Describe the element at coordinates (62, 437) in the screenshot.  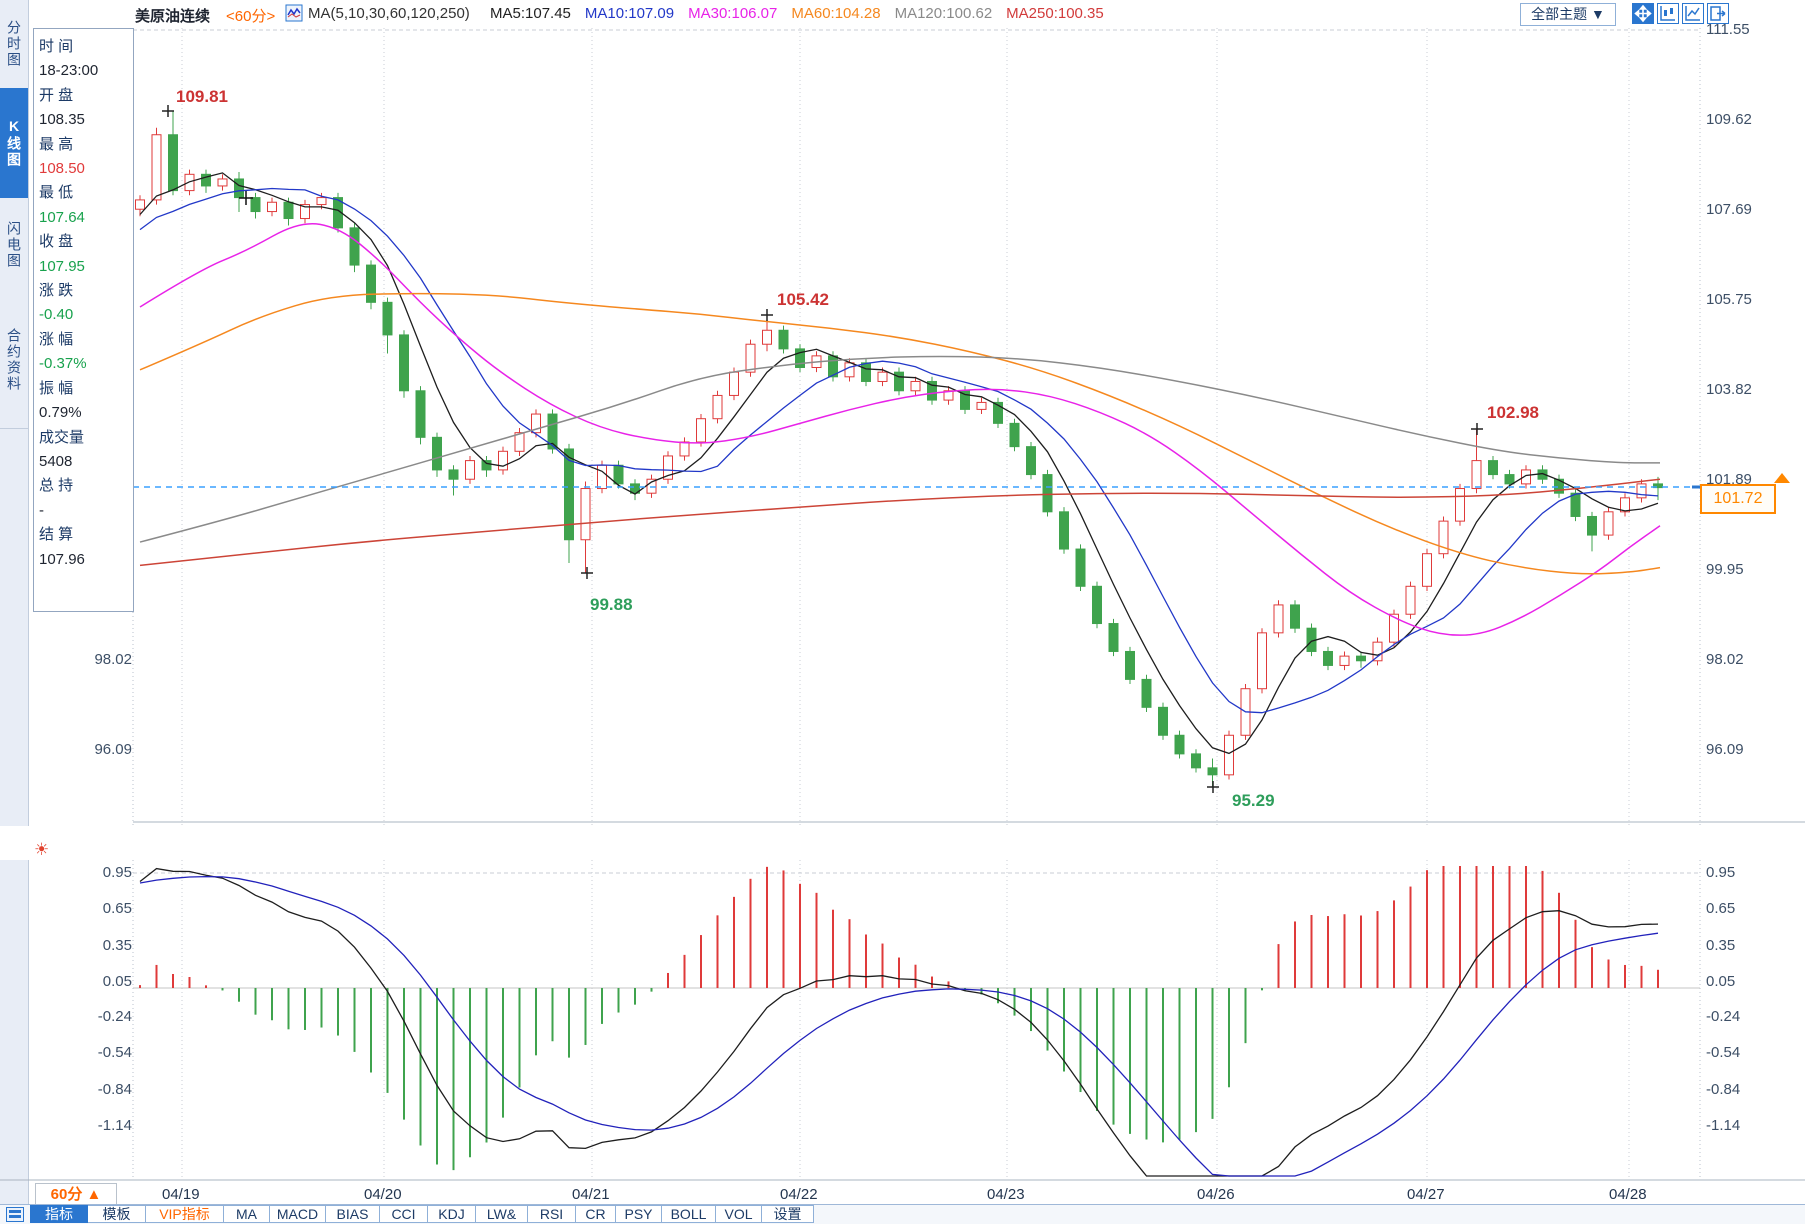
I see `info-label: 成交量` at that location.